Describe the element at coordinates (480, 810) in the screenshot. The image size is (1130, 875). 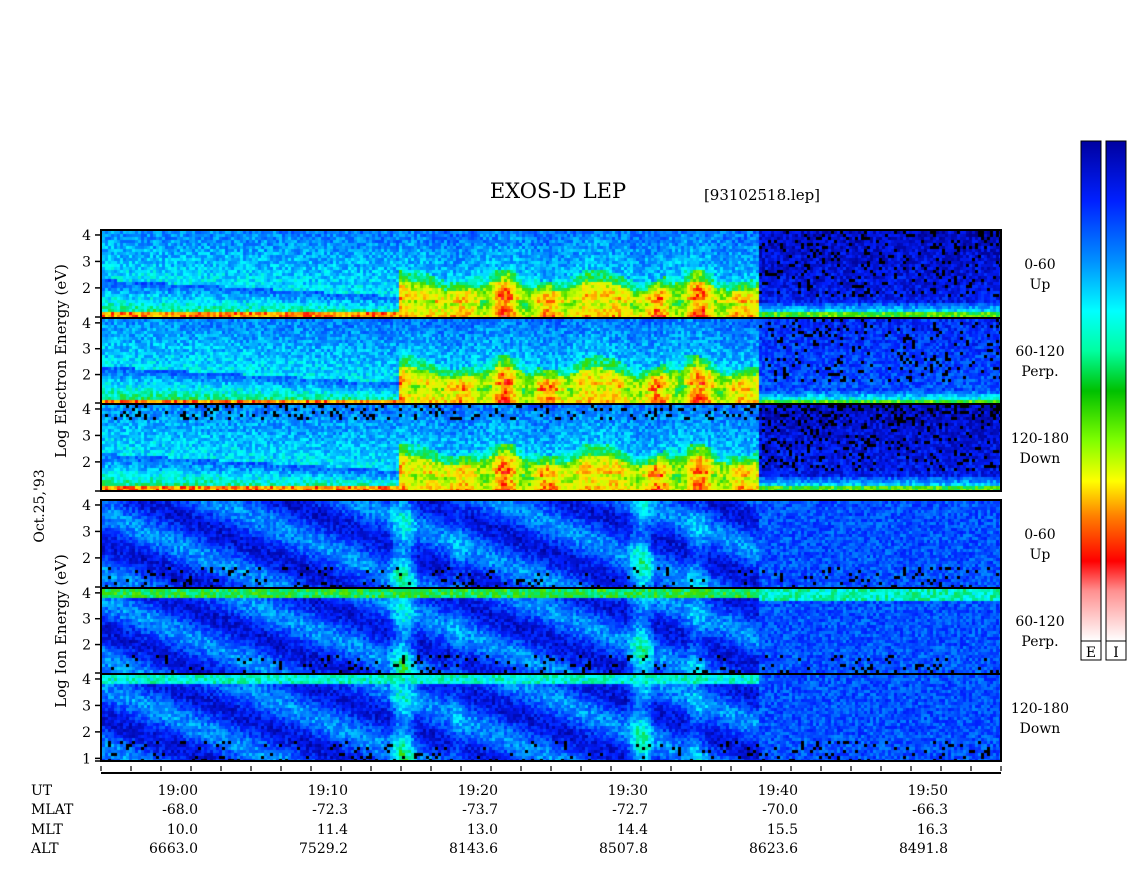
I see `orbit-row-value: -73.7` at that location.